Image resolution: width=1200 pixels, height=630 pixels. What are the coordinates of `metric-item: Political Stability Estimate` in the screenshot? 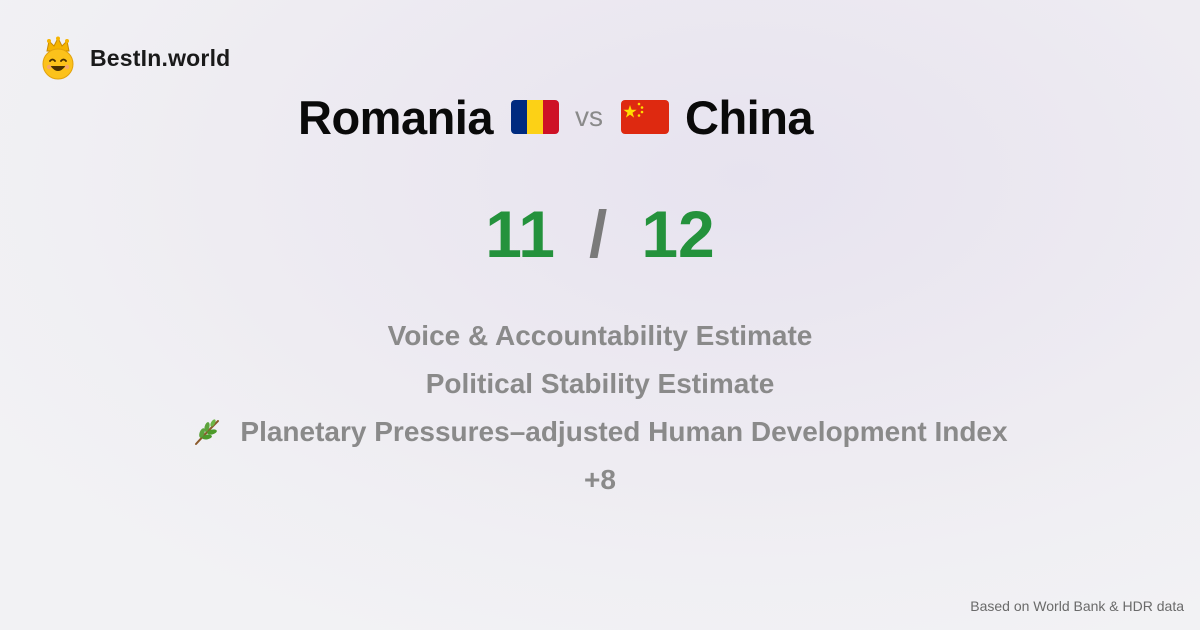 It's located at (600, 384).